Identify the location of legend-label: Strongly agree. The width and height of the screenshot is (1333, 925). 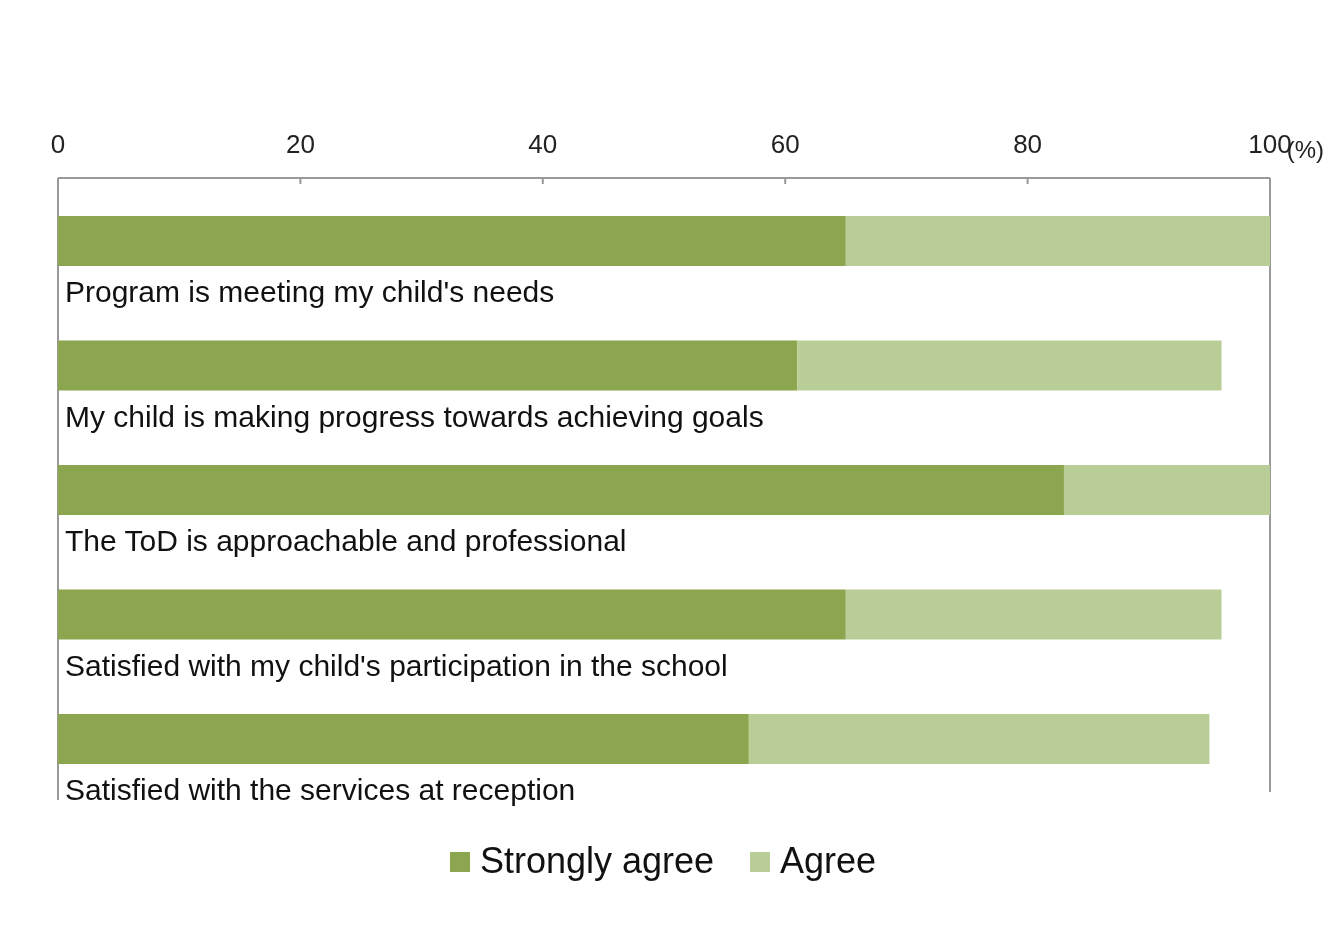
(597, 860).